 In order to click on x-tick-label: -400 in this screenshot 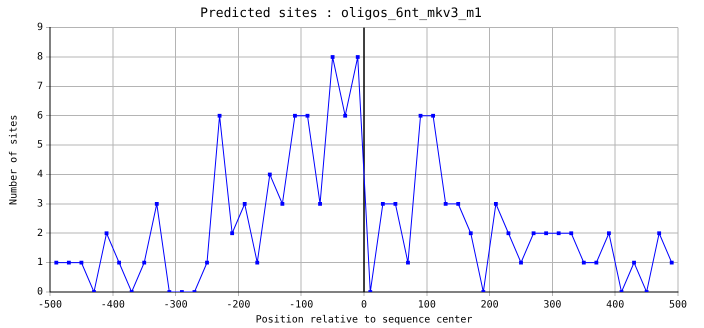, I will do `click(112, 305)`.